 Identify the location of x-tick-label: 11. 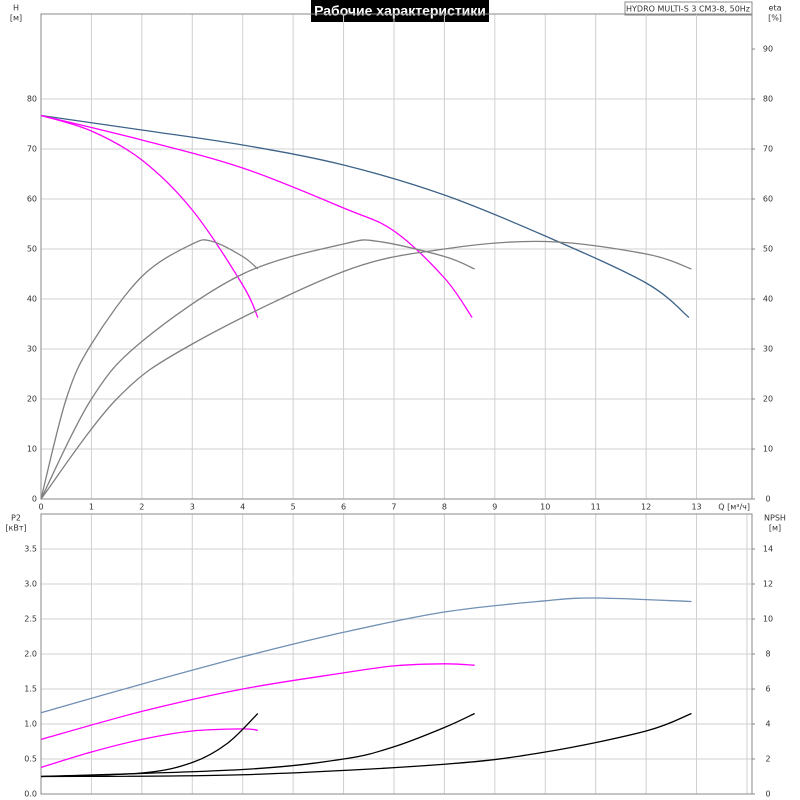
(596, 507).